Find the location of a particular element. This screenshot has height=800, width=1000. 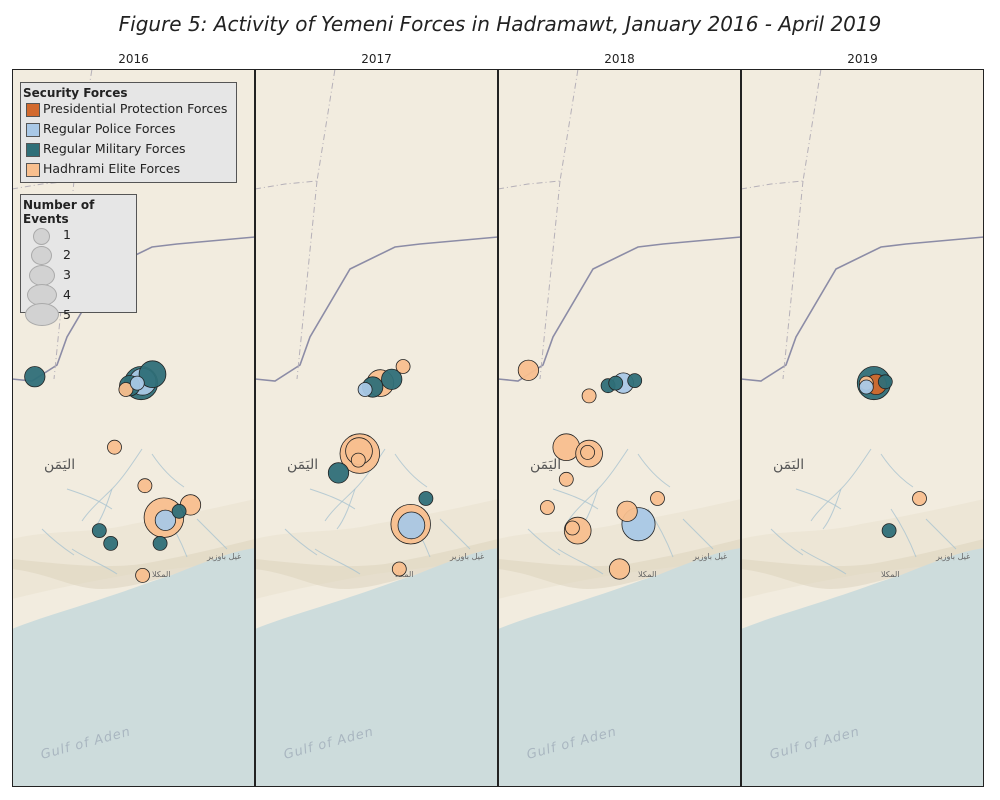

elite-swatch is located at coordinates (33, 170).